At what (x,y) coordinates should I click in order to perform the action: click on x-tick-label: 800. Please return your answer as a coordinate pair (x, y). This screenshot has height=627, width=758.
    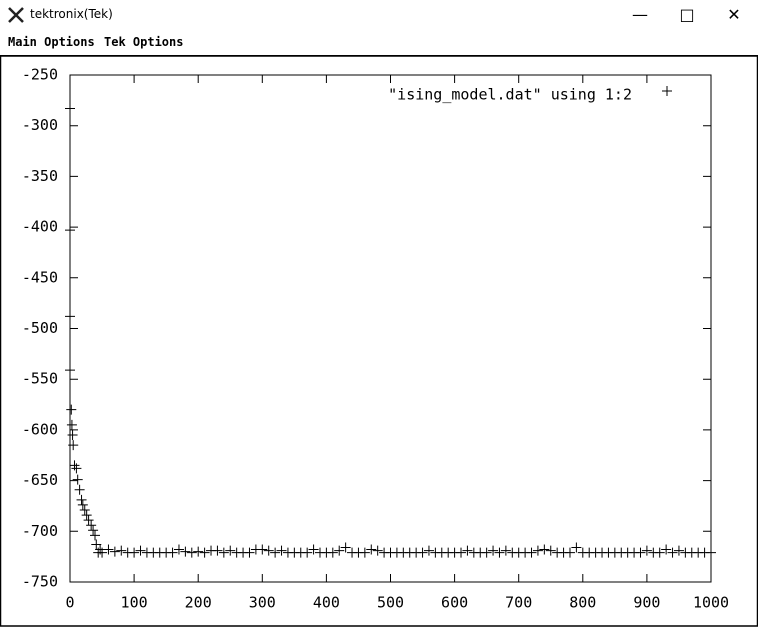
    Looking at the image, I should click on (582, 603).